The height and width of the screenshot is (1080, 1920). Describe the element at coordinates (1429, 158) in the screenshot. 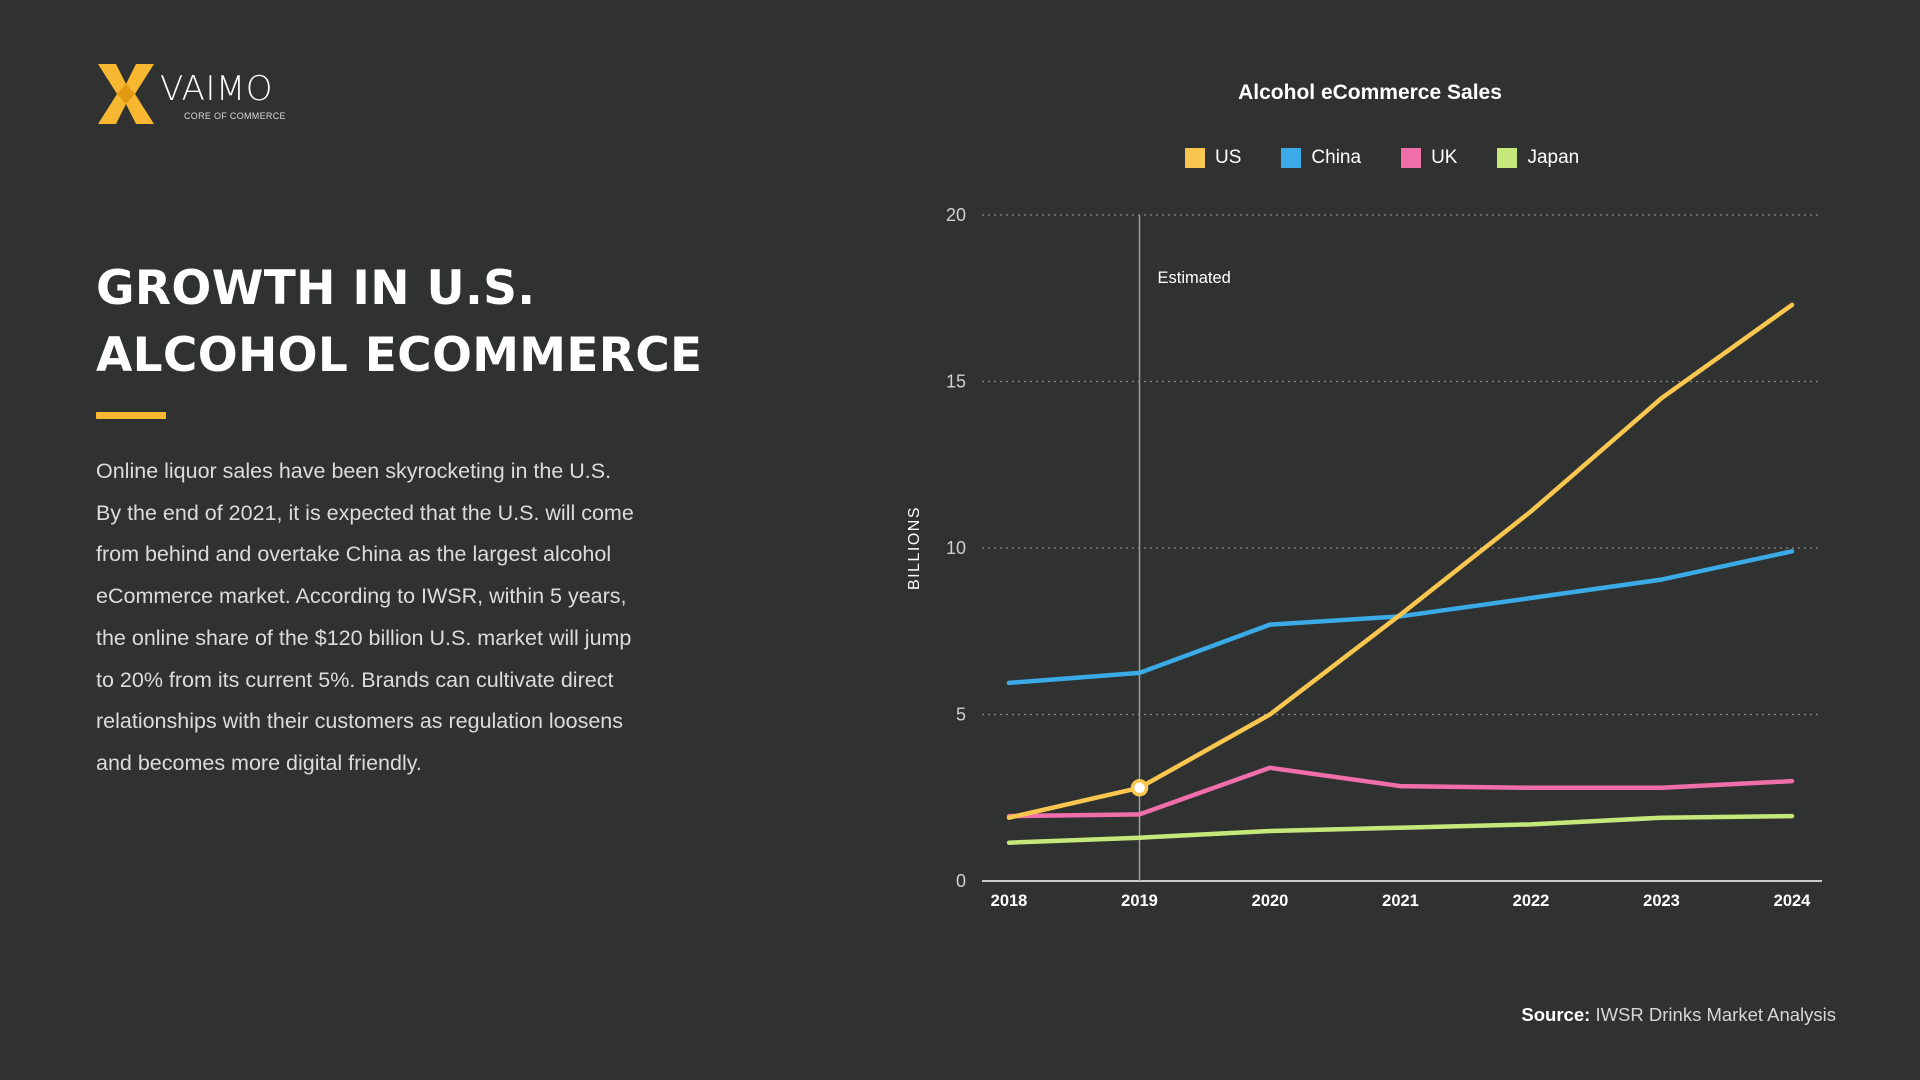

I see `legend-item-uk: UK` at that location.